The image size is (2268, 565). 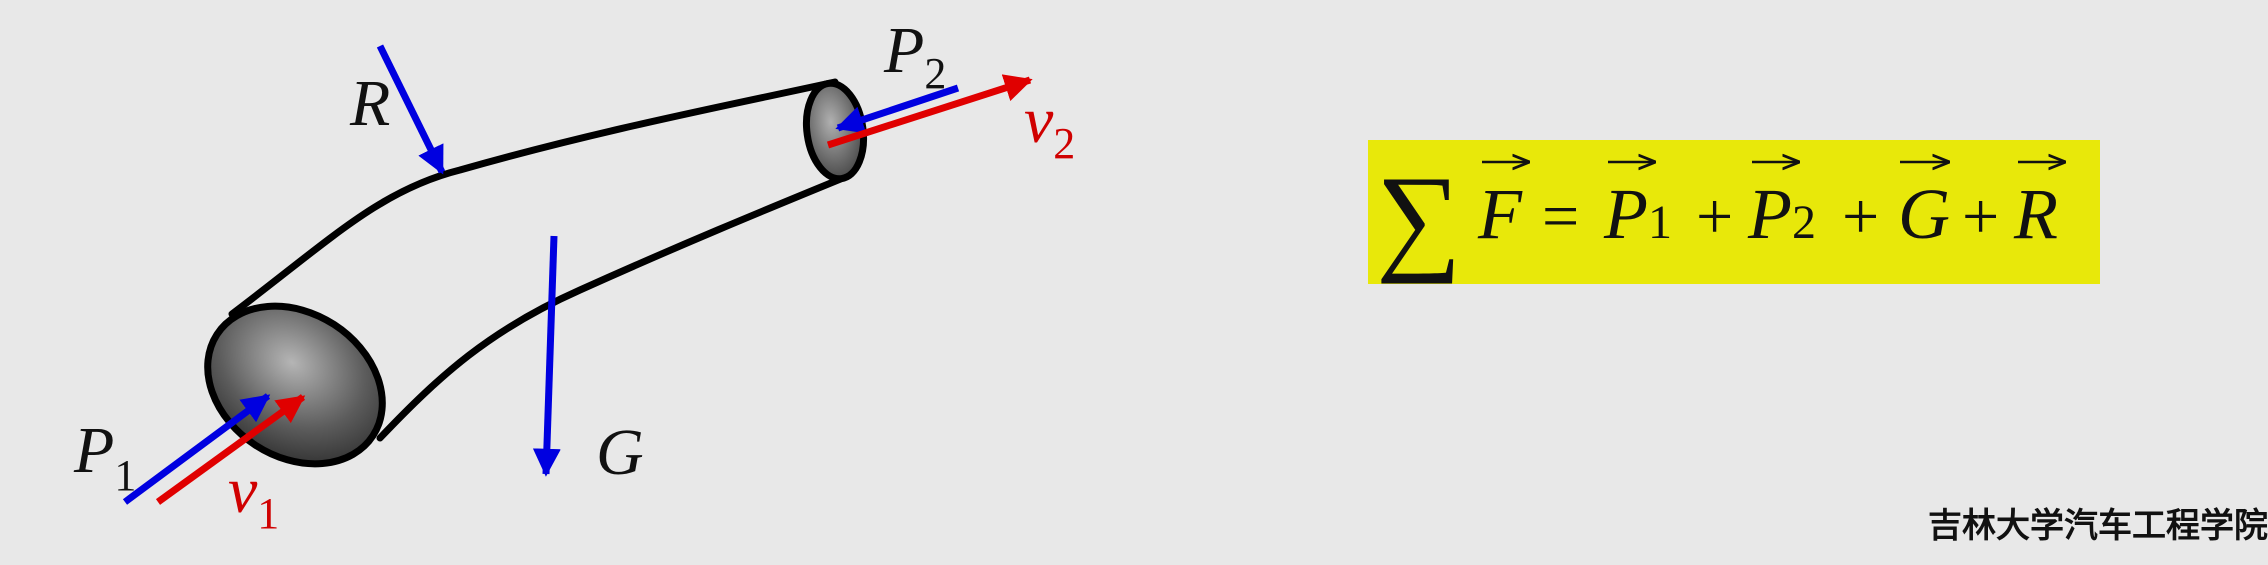 I want to click on equation-svg: ∑ F = P1 + P2 + G + R, so click(x=1738, y=217).